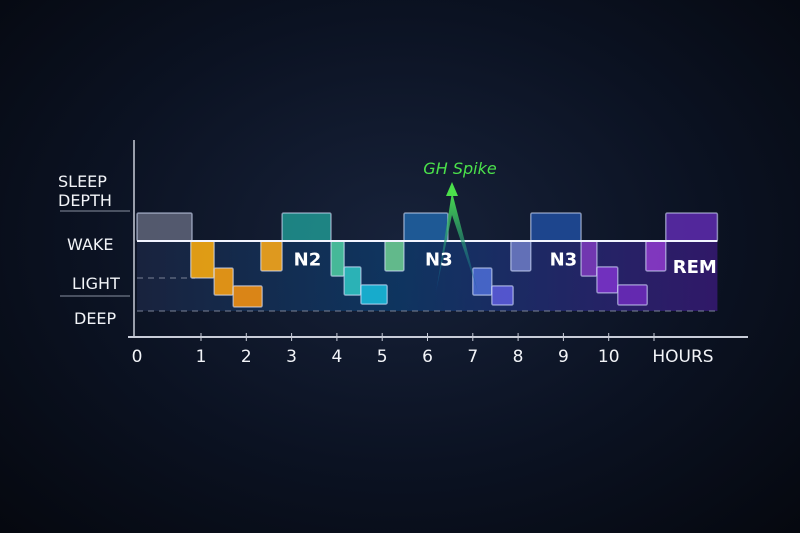 The image size is (800, 533). What do you see at coordinates (452, 189) in the screenshot?
I see `gh-spike-arrowhead` at bounding box center [452, 189].